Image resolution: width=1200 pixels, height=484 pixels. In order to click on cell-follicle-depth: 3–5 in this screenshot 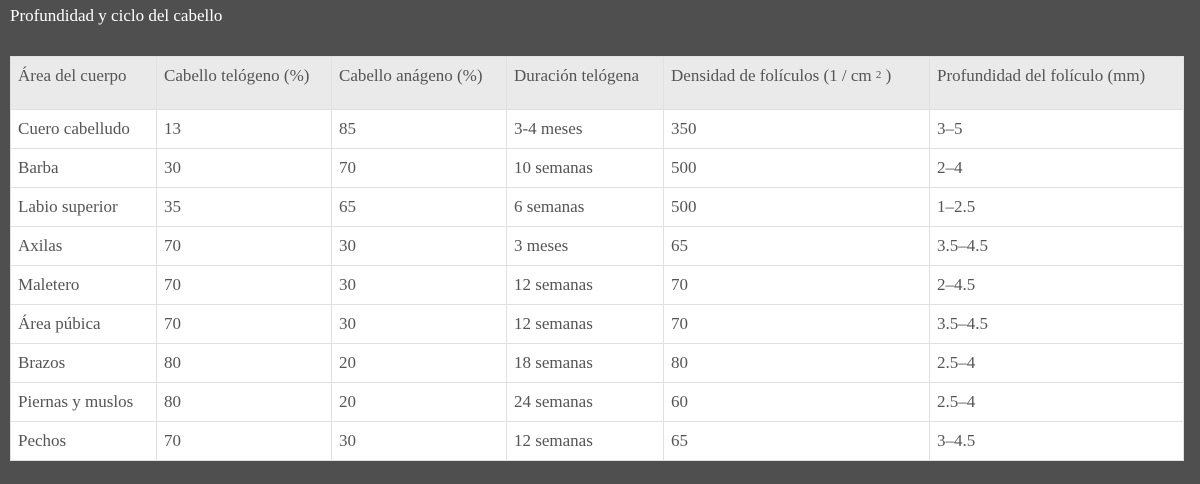, I will do `click(1056, 129)`.